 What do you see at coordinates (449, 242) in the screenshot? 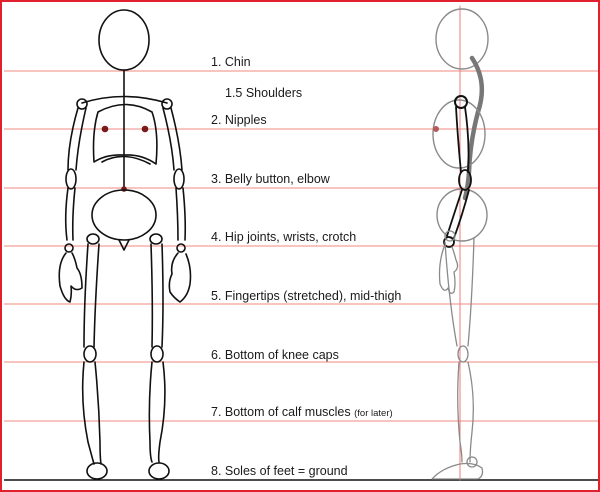
I see `side-wrist` at bounding box center [449, 242].